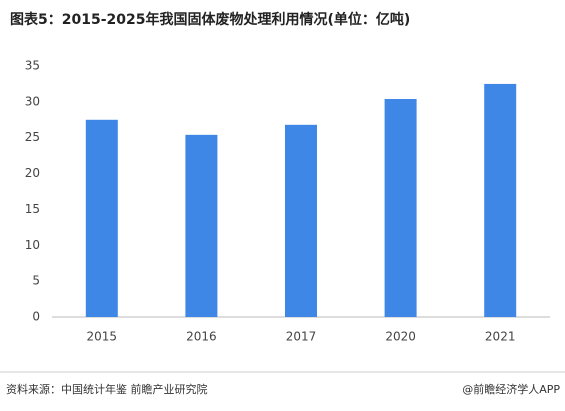 Image resolution: width=565 pixels, height=411 pixels. What do you see at coordinates (301, 337) in the screenshot?
I see `x-tick-label: 2017` at bounding box center [301, 337].